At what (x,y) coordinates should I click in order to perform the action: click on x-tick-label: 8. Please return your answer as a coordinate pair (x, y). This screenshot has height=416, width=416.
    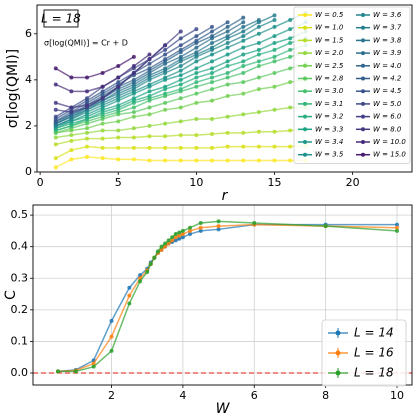
    Looking at the image, I should click on (325, 395).